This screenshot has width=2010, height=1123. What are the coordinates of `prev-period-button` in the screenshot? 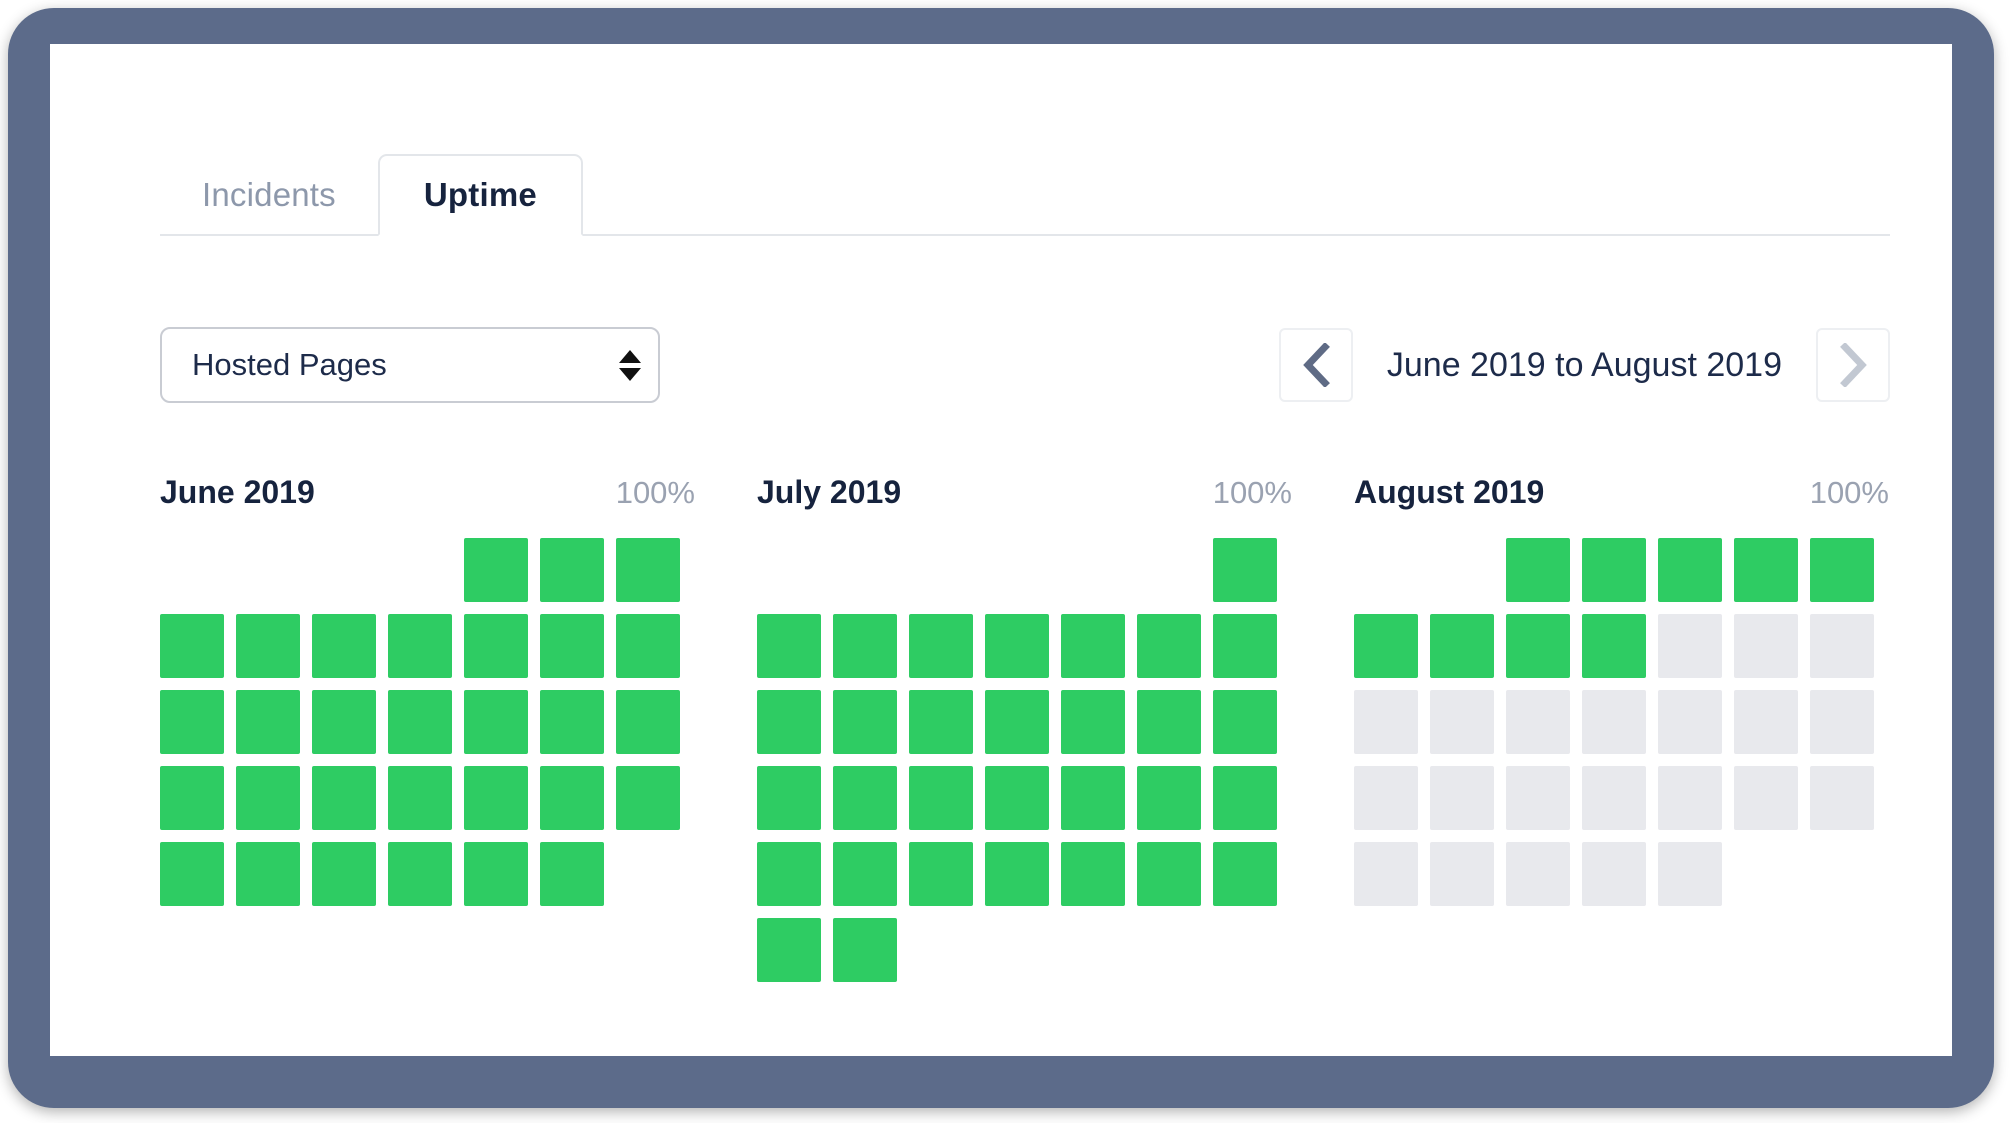 It's located at (1315, 365).